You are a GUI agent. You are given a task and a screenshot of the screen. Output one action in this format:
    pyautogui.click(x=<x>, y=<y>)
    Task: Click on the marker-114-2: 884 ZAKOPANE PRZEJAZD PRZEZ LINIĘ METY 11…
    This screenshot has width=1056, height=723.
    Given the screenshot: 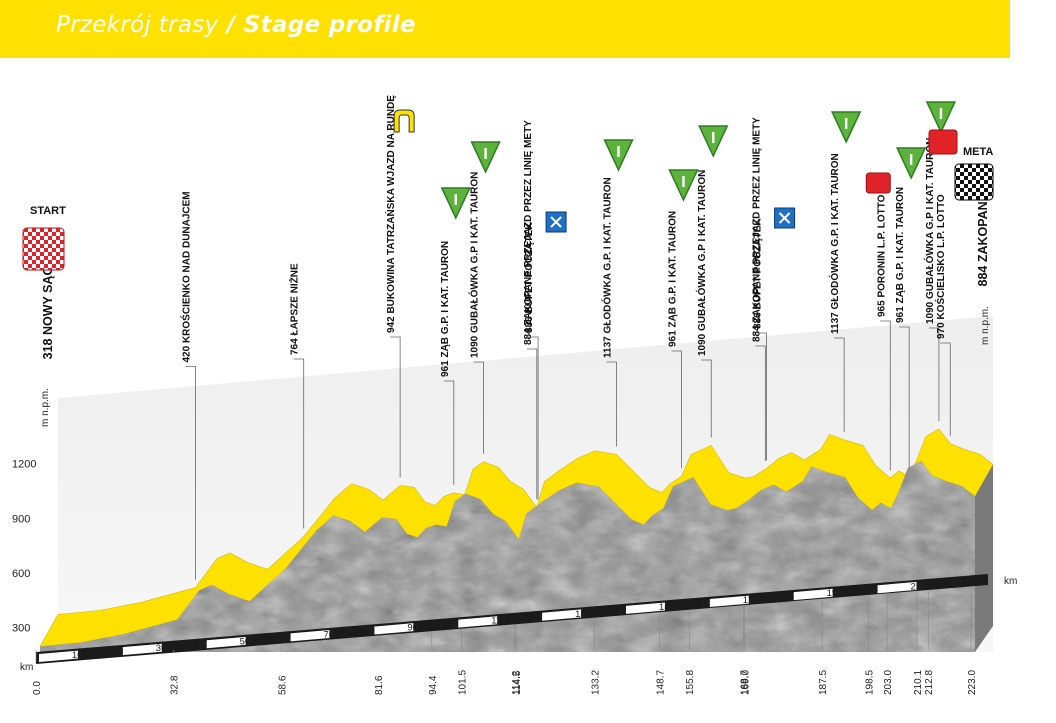 What is the action you would take?
    pyautogui.click(x=524, y=407)
    